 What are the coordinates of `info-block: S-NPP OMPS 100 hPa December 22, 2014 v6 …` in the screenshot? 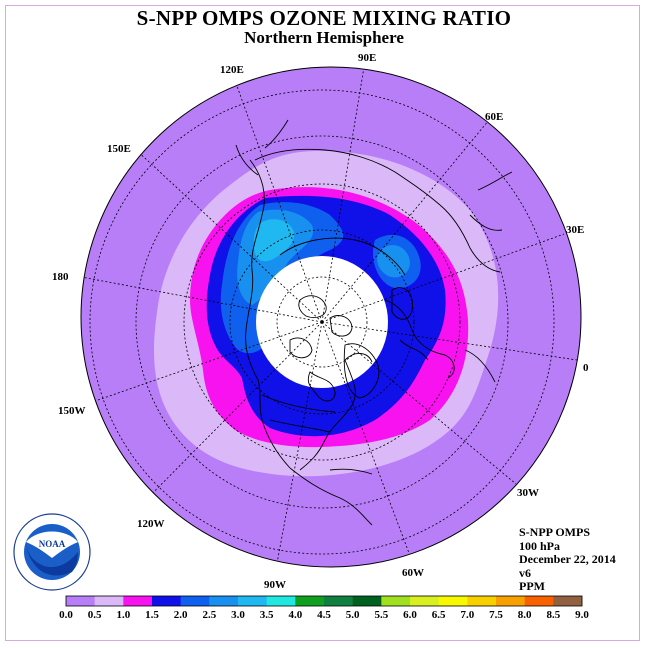 It's located at (567, 559).